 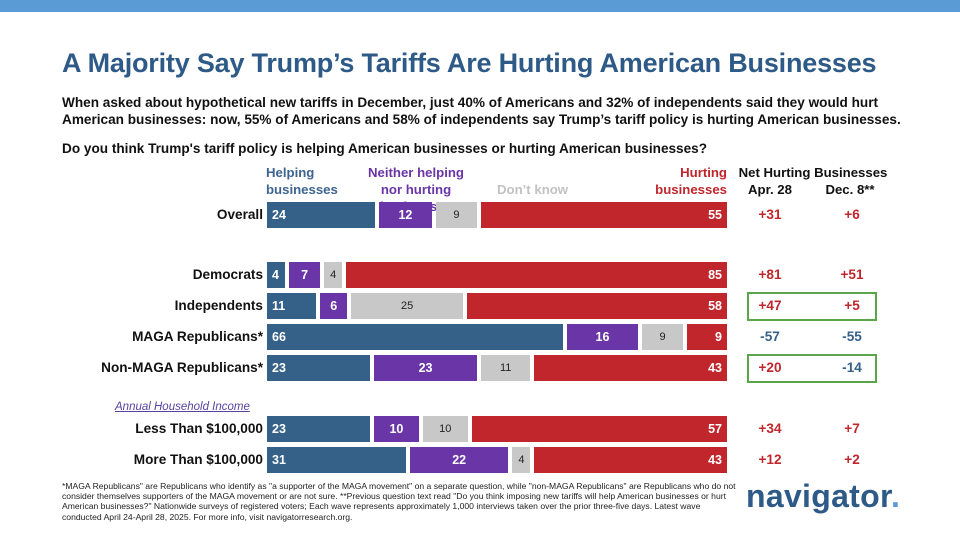 What do you see at coordinates (630, 460) in the screenshot?
I see `bar-hurting-more-than-100-000: 43` at bounding box center [630, 460].